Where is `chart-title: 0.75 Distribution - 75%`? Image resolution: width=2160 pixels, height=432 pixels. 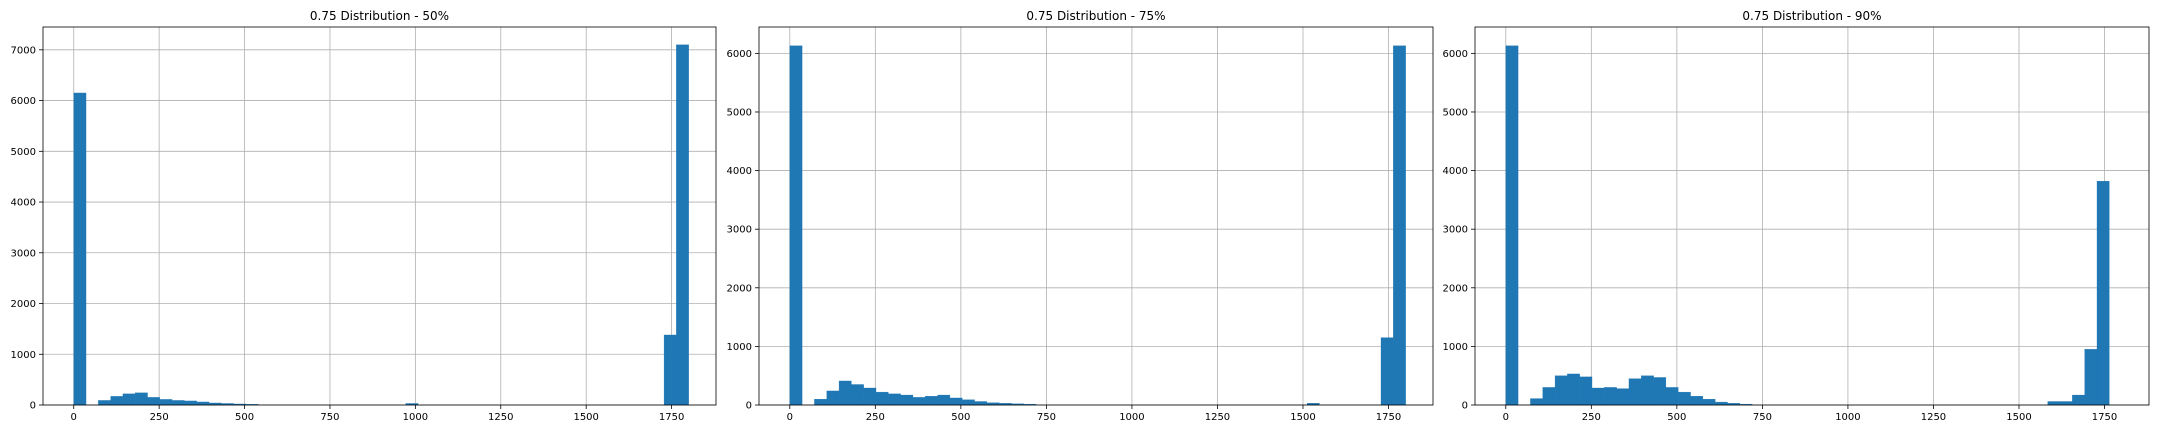
chart-title: 0.75 Distribution - 75% is located at coordinates (1095, 16).